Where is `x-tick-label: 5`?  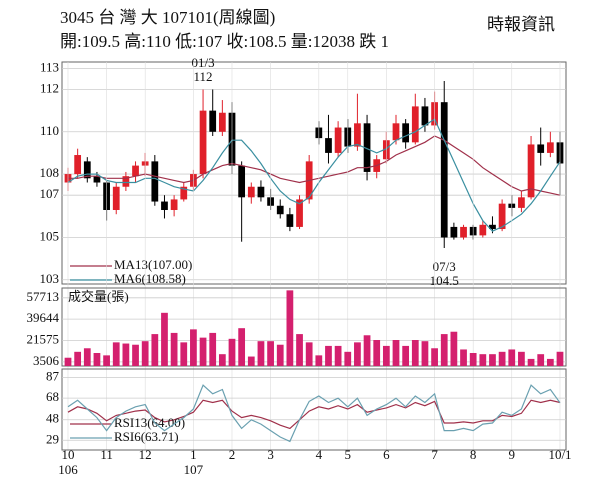
x-tick-label: 5 is located at coordinates (348, 454).